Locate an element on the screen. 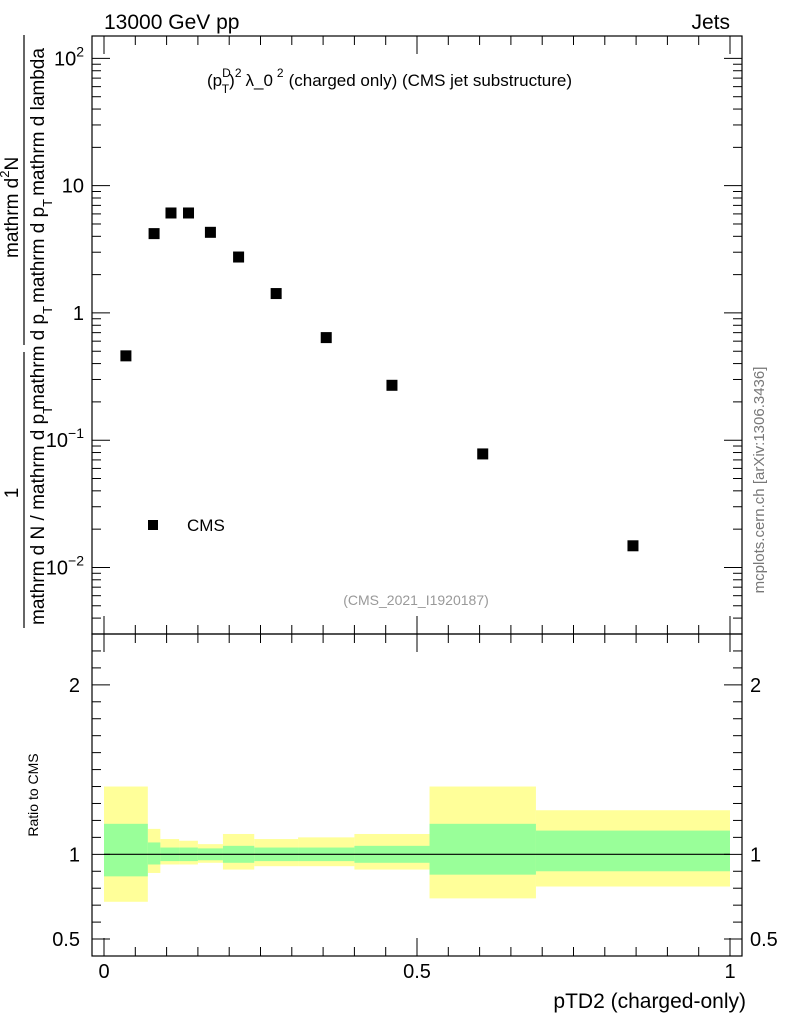 The image size is (786, 1024). analysis-id: (CMS_2021_I1920187) is located at coordinates (416, 600).